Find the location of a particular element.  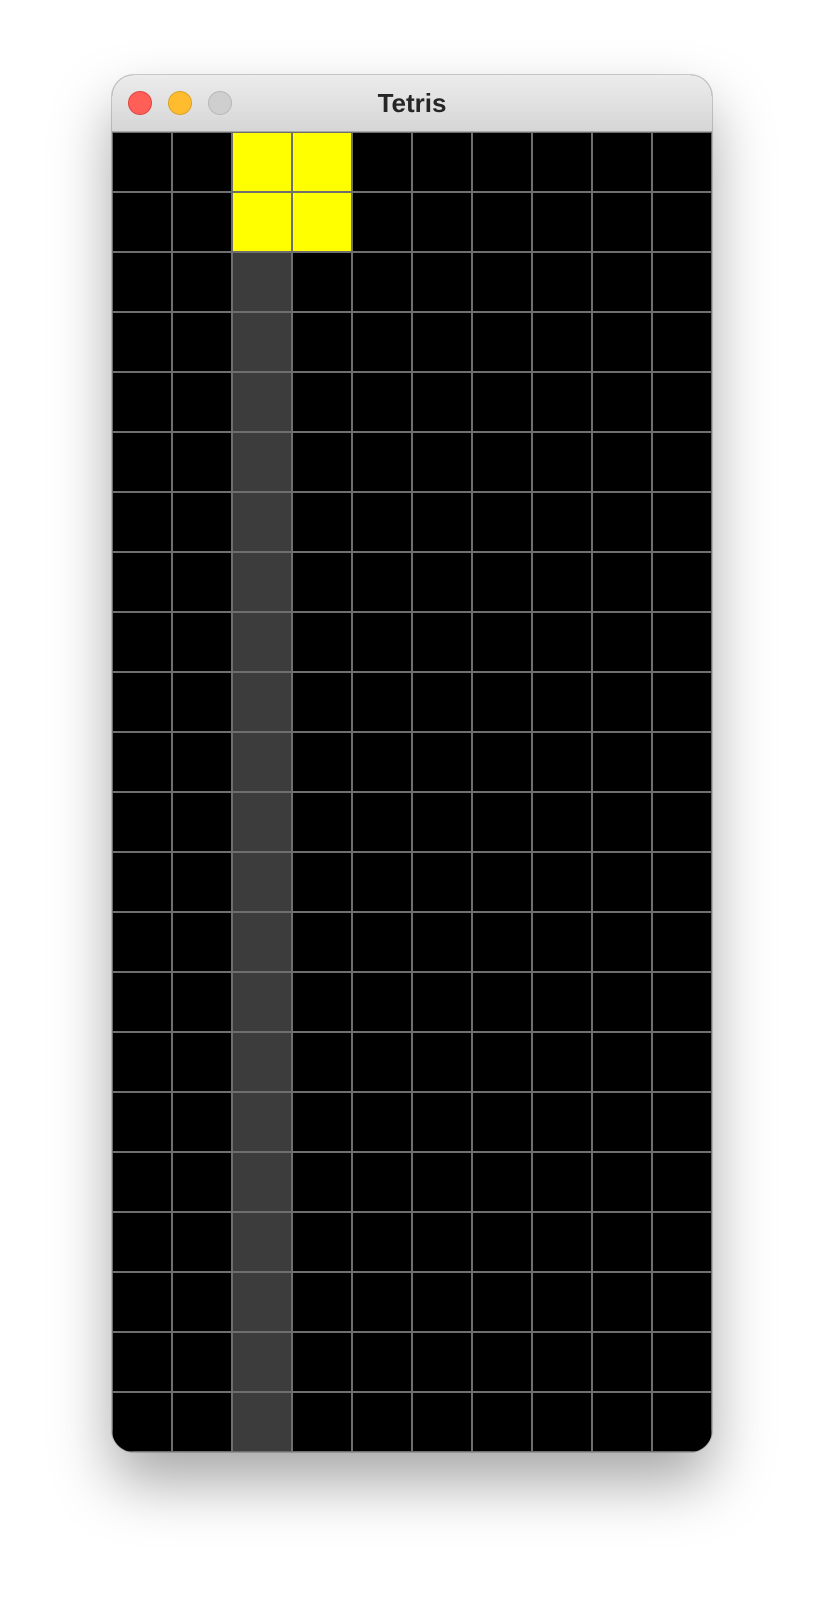

title-bar: Tetris is located at coordinates (412, 103).